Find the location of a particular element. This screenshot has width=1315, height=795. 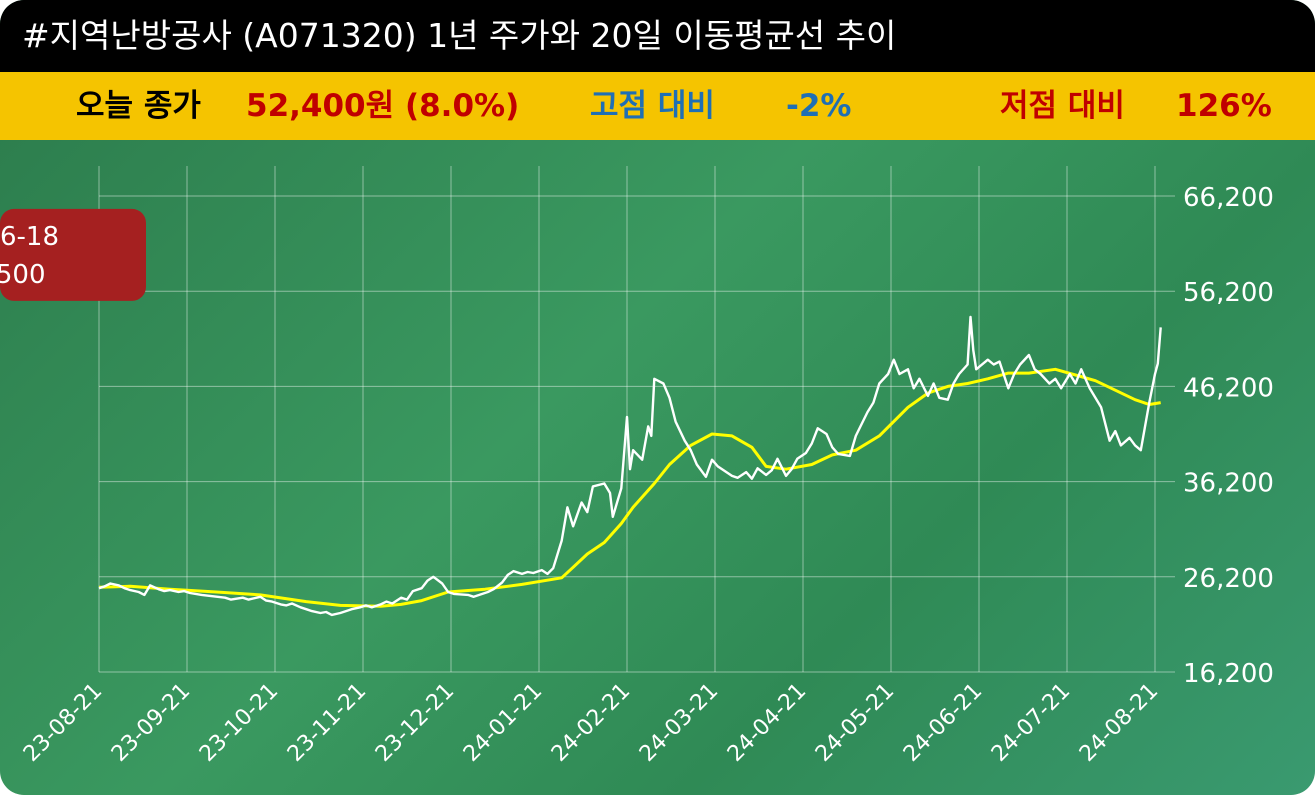

x-tick-label: 24-07-21 is located at coordinates (1031, 723).